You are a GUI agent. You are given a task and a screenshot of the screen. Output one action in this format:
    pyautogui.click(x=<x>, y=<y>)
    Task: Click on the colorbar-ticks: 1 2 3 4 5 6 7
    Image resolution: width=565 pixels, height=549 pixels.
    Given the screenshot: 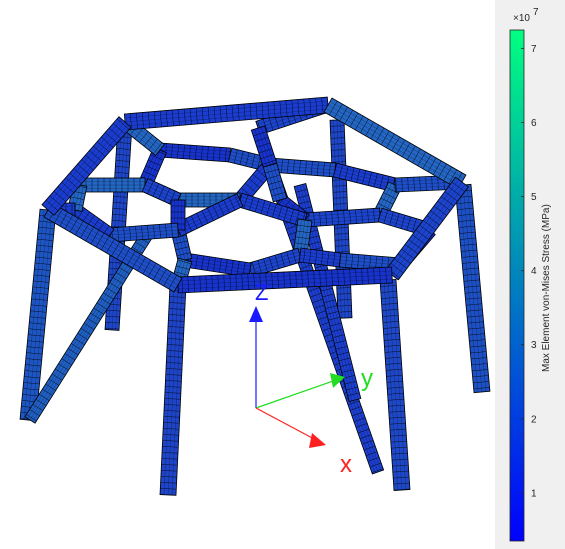 What is the action you would take?
    pyautogui.click(x=529, y=271)
    